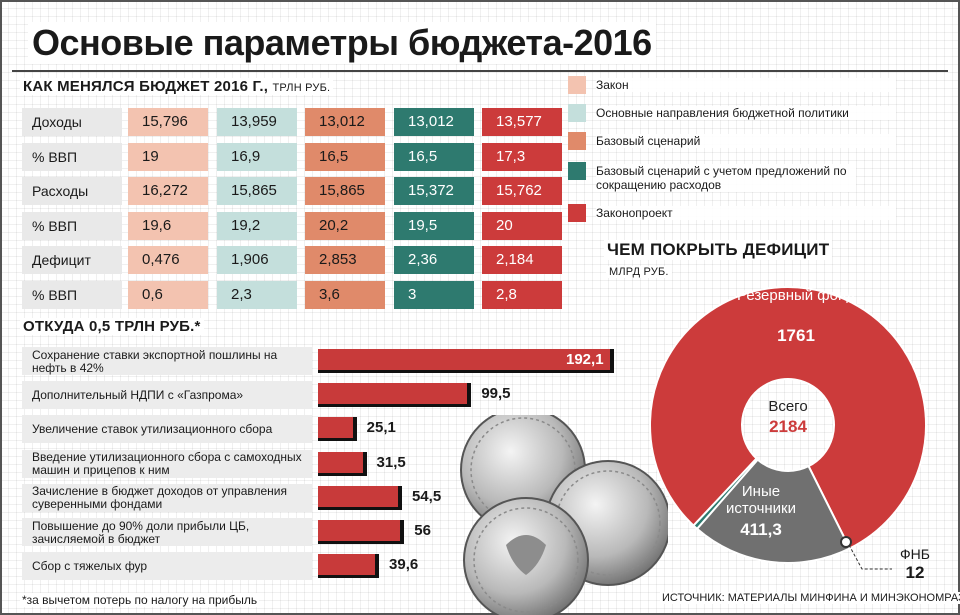 The height and width of the screenshot is (615, 960). What do you see at coordinates (345, 260) in the screenshot?
I see `table-cell: 2,853` at bounding box center [345, 260].